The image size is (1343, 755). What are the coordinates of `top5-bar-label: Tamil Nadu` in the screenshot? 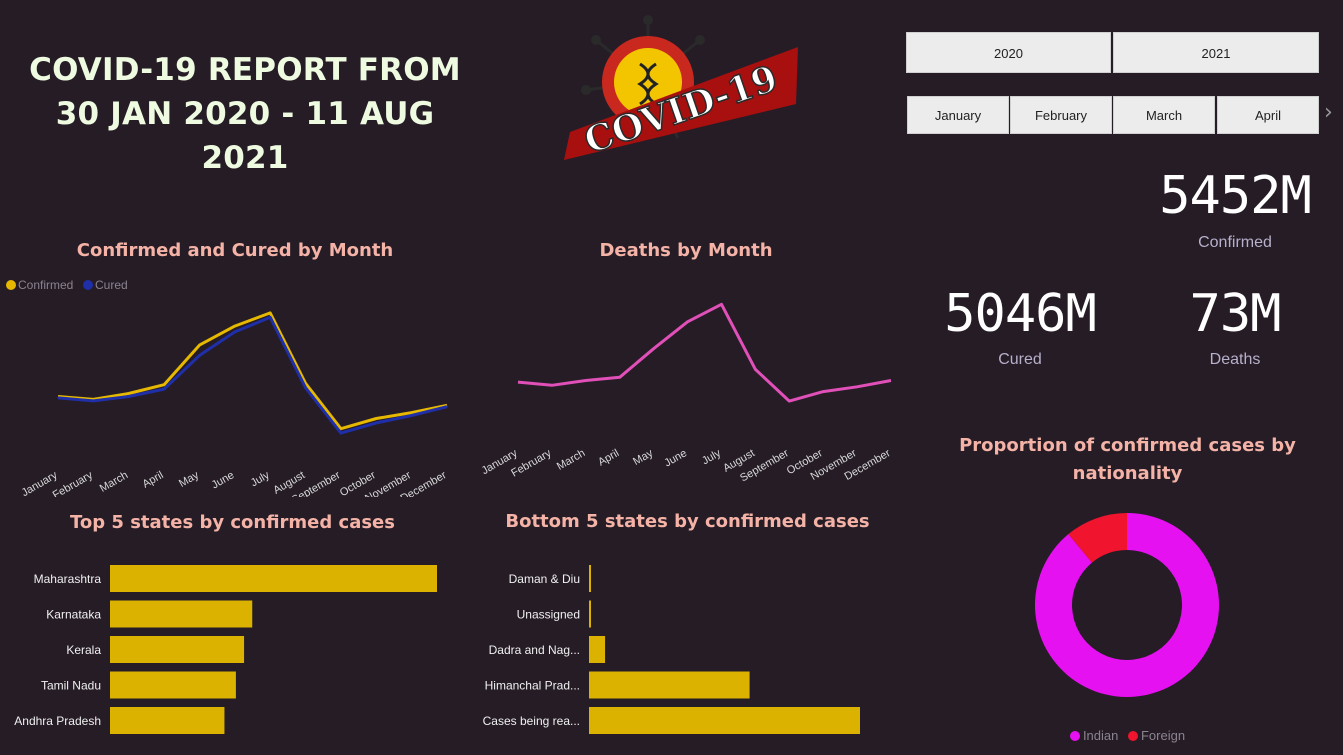 It's located at (71, 686).